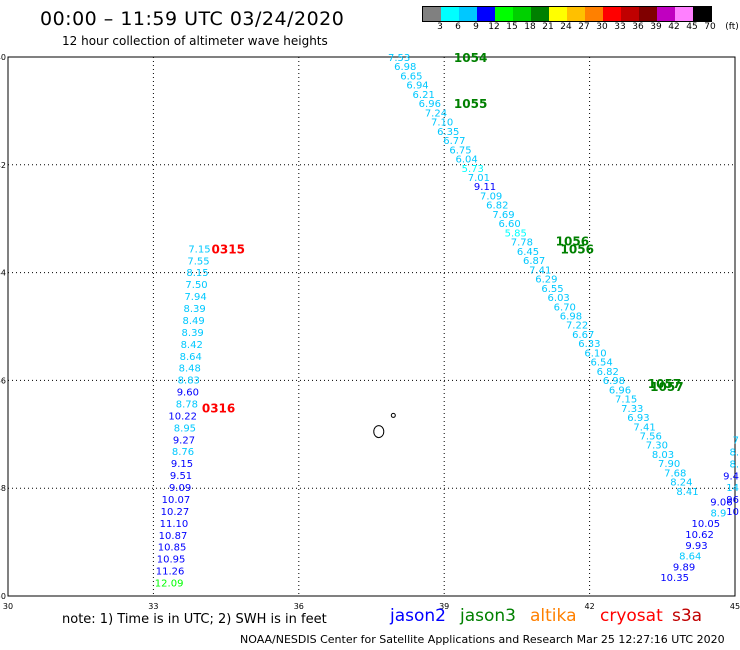 The height and width of the screenshot is (650, 740). I want to click on track-diagonal-value: 7.30, so click(657, 446).